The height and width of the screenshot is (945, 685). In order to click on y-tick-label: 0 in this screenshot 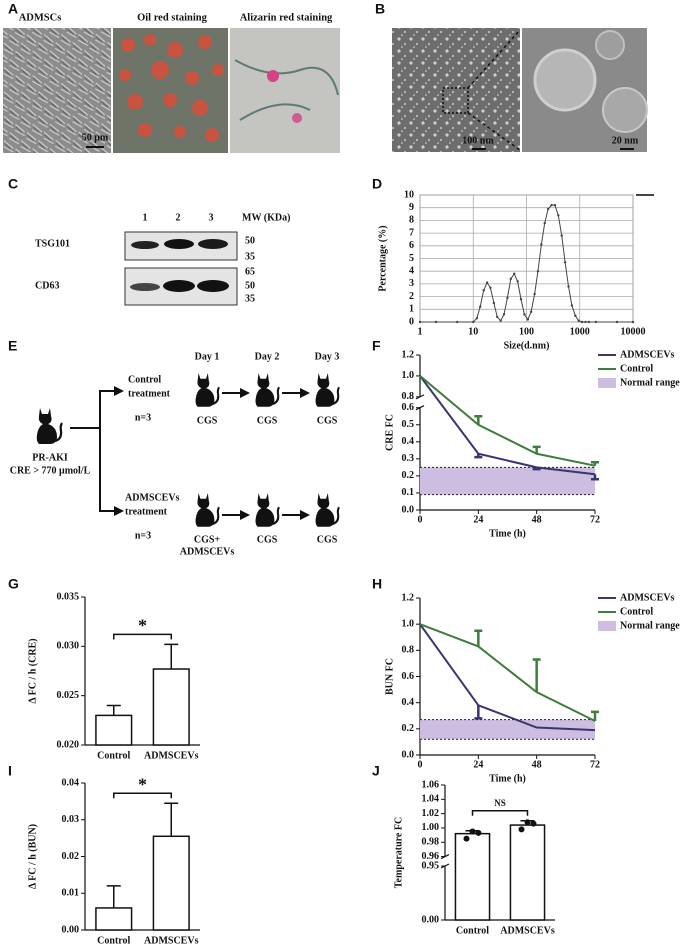, I will do `click(411, 321)`.